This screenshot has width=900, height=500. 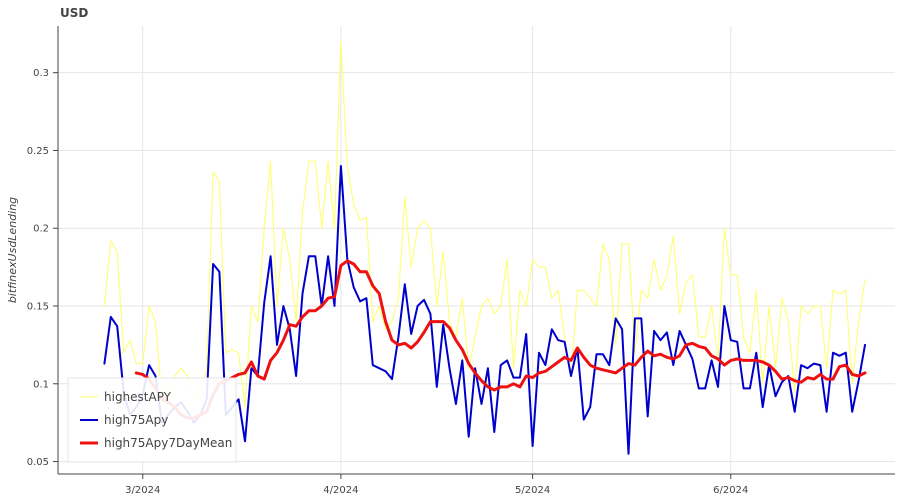 I want to click on x-tick-label: 4/2024, so click(x=340, y=490).